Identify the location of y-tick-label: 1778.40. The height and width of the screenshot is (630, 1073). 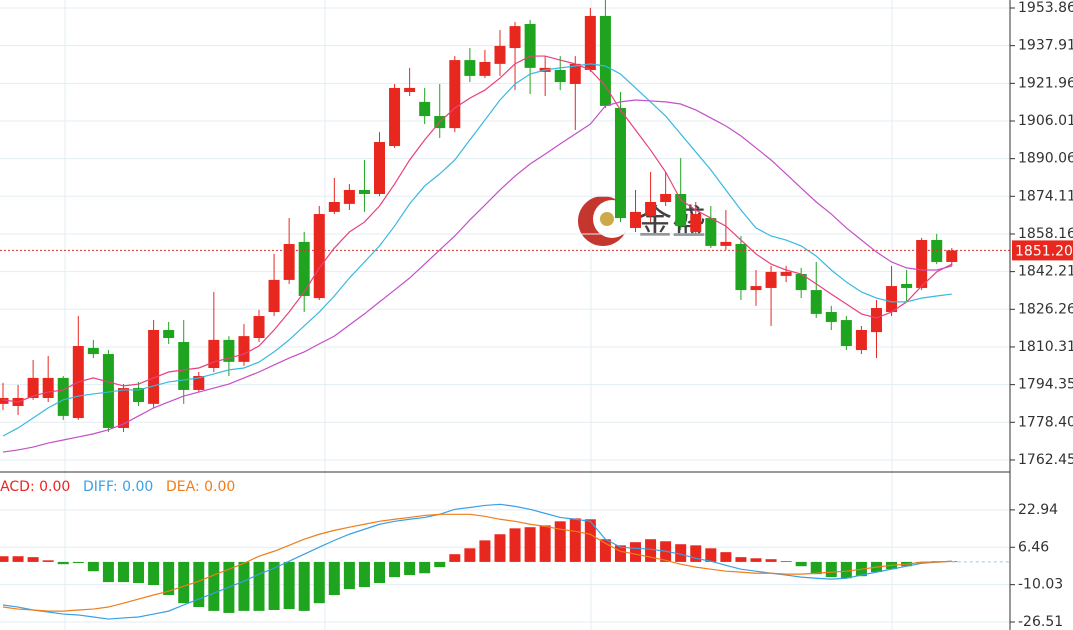
(1045, 422).